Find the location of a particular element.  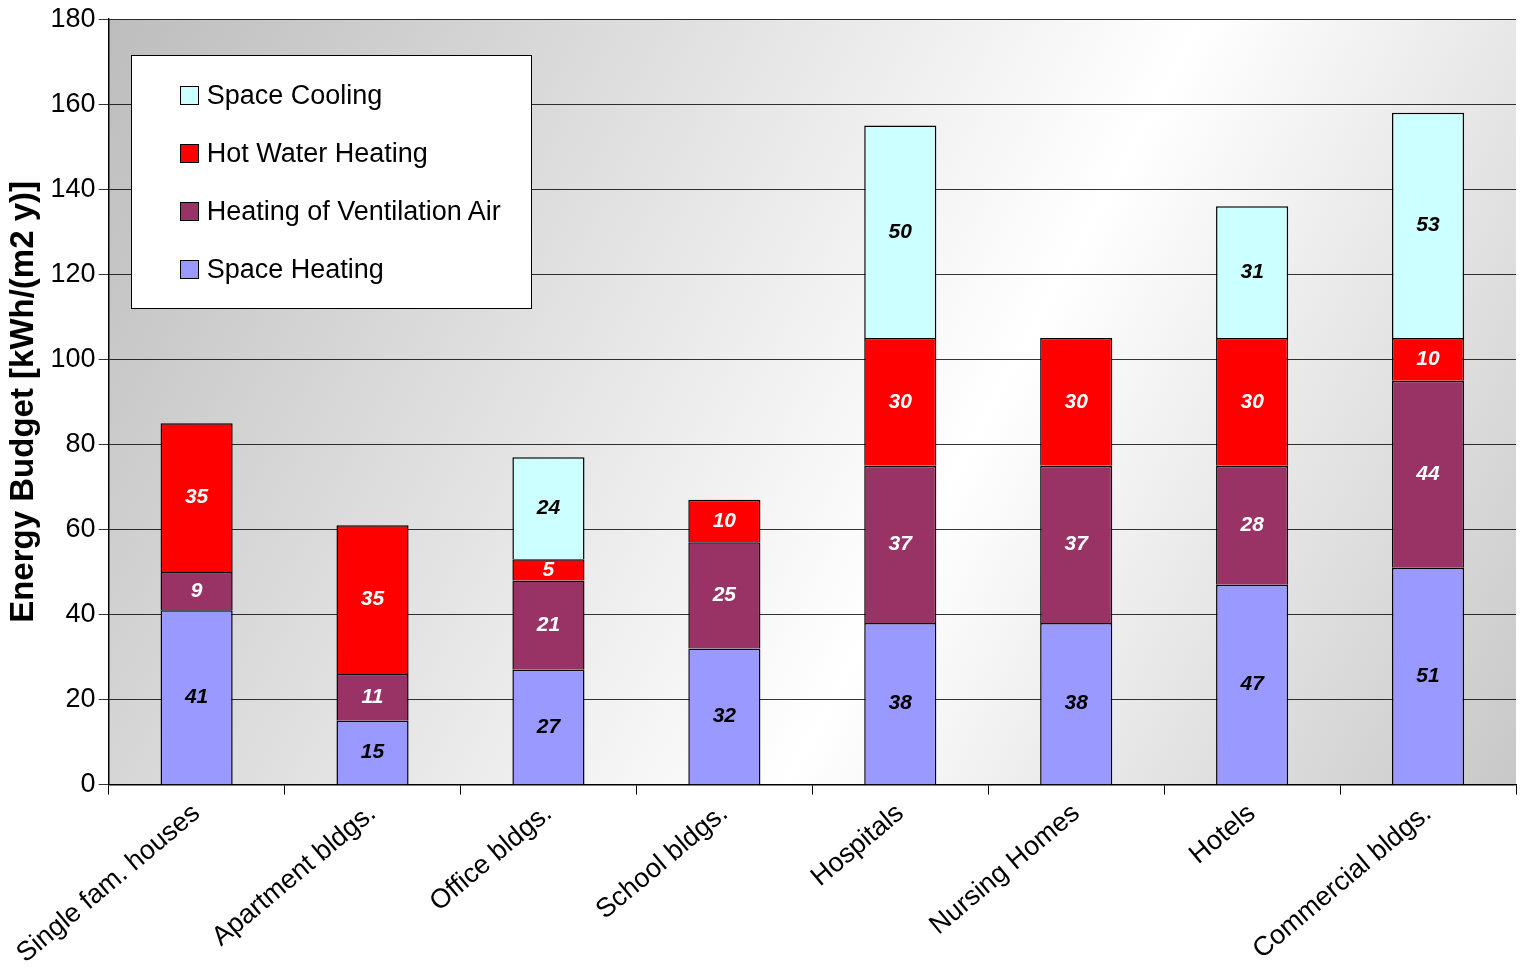

y-tick-label: 100 is located at coordinates (73, 357).